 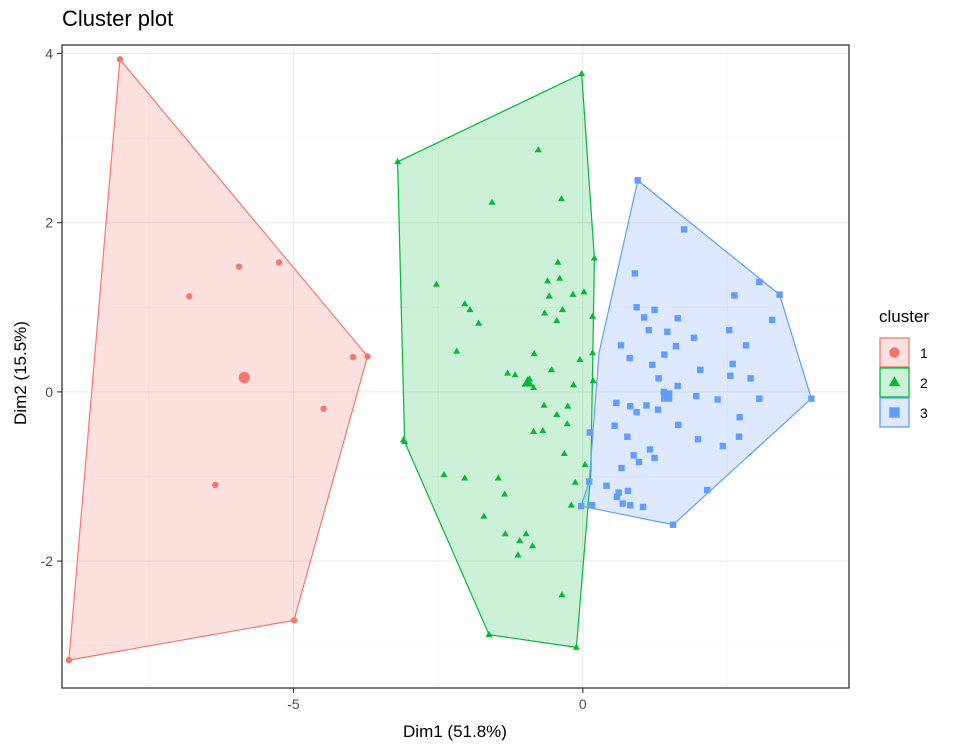 What do you see at coordinates (904, 316) in the screenshot?
I see `legend-title: cluster` at bounding box center [904, 316].